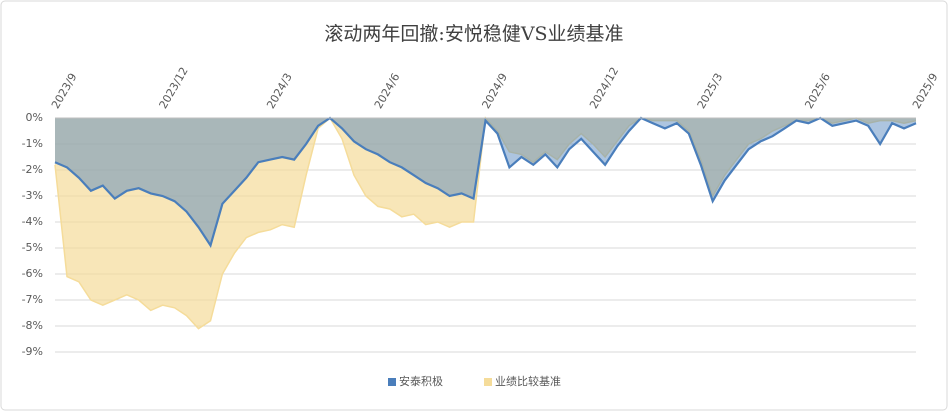 Image resolution: width=949 pixels, height=416 pixels. What do you see at coordinates (32, 195) in the screenshot?
I see `y-tick-label: -3%` at bounding box center [32, 195].